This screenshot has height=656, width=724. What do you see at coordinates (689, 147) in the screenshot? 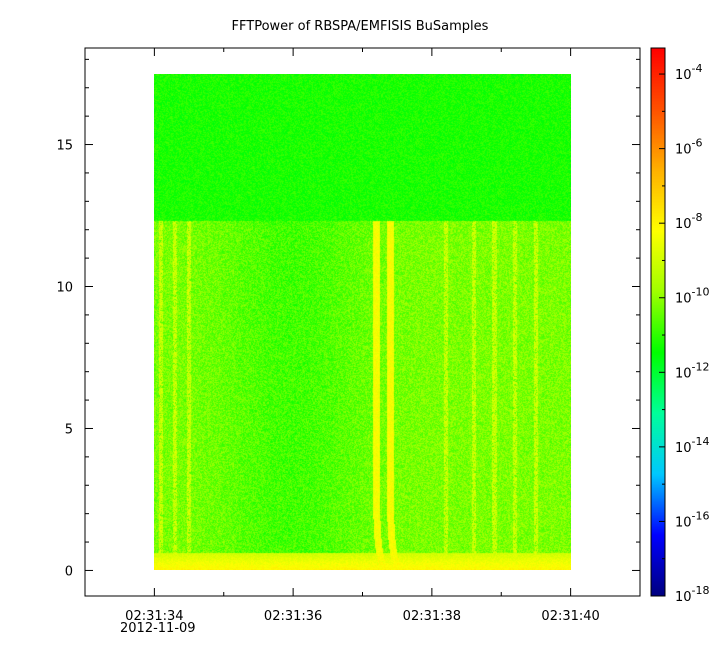
I see `colorbar-tick-label: 10⁻⁶` at bounding box center [689, 147].